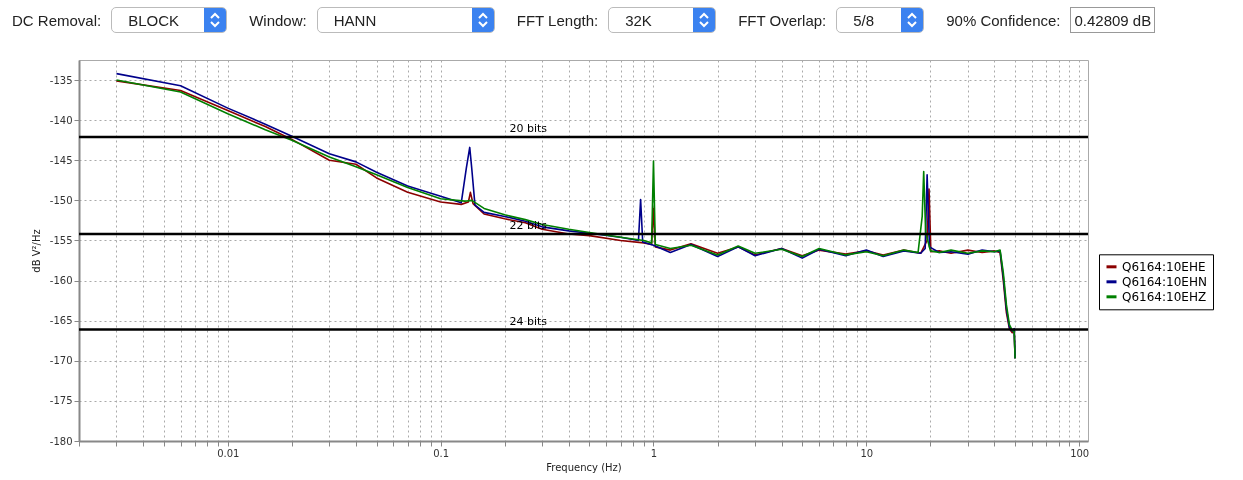 Image resolution: width=1243 pixels, height=480 pixels. Describe the element at coordinates (61, 401) in the screenshot. I see `y-tick-label: -175` at that location.